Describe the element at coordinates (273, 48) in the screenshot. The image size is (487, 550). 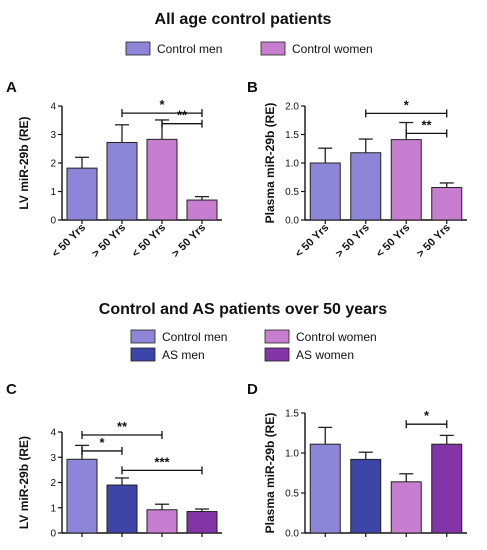
I see `legend-swatch-control-women` at that location.